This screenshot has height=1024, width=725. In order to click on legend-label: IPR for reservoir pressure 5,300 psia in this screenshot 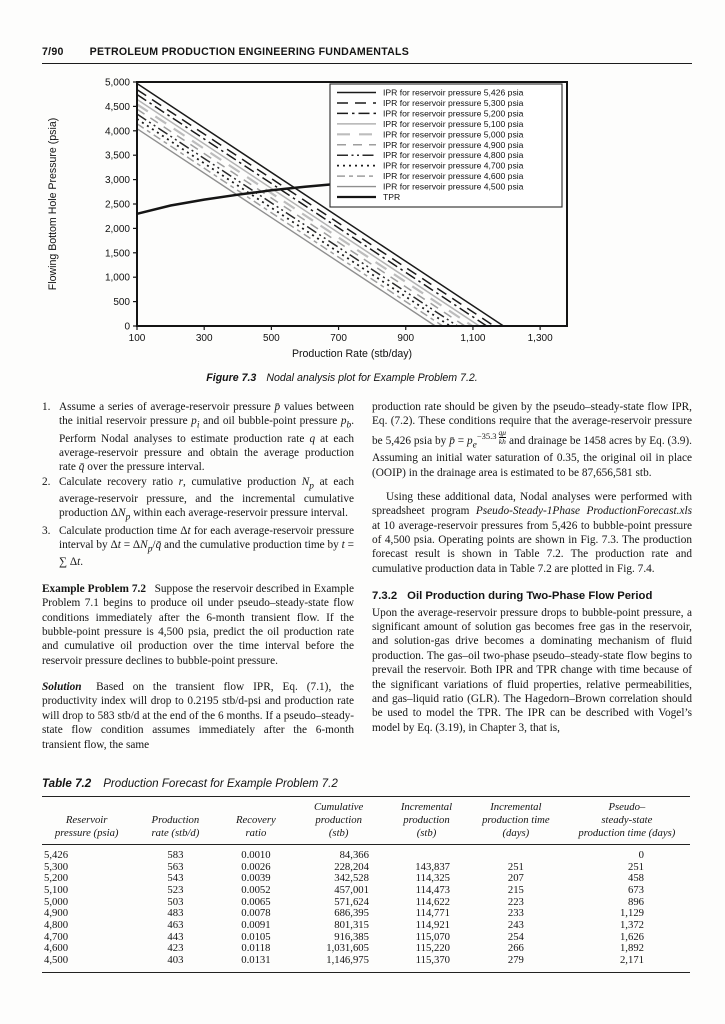, I will do `click(453, 103)`.